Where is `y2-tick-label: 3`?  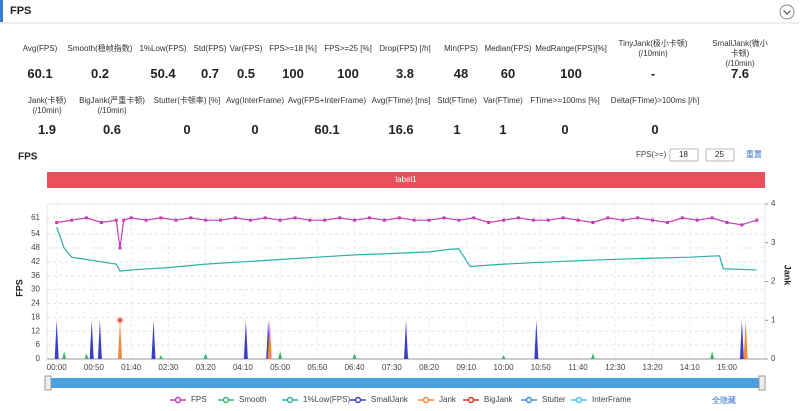
y2-tick-label: 3 is located at coordinates (773, 242).